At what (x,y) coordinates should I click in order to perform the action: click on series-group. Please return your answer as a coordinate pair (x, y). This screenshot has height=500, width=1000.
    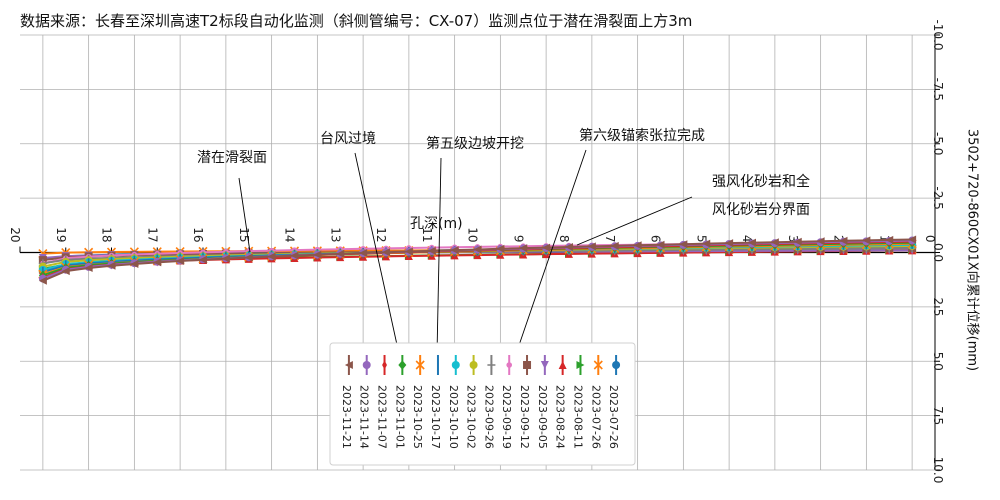
    Looking at the image, I should click on (477, 260).